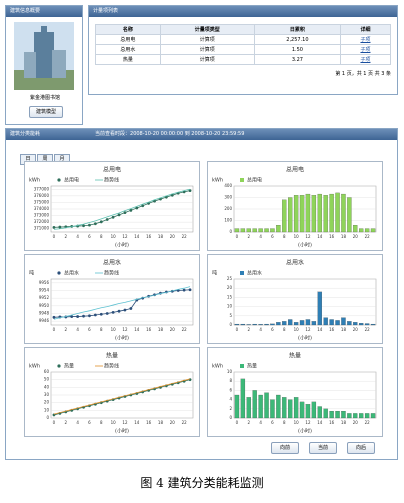 The height and width of the screenshot is (503, 404). What do you see at coordinates (69, 366) in the screenshot?
I see `legend-label: 热量` at bounding box center [69, 366].